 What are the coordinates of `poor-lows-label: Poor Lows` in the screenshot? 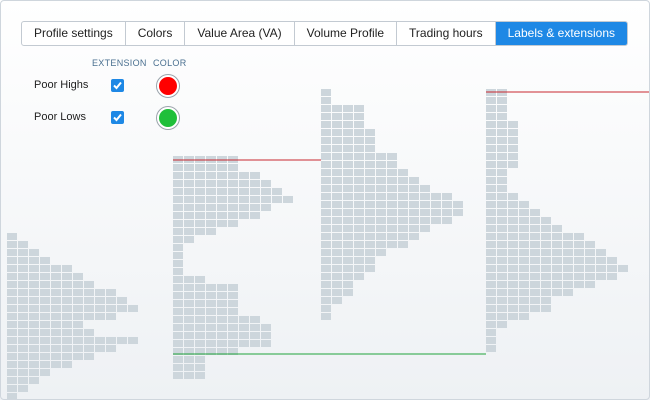 It's located at (60, 117).